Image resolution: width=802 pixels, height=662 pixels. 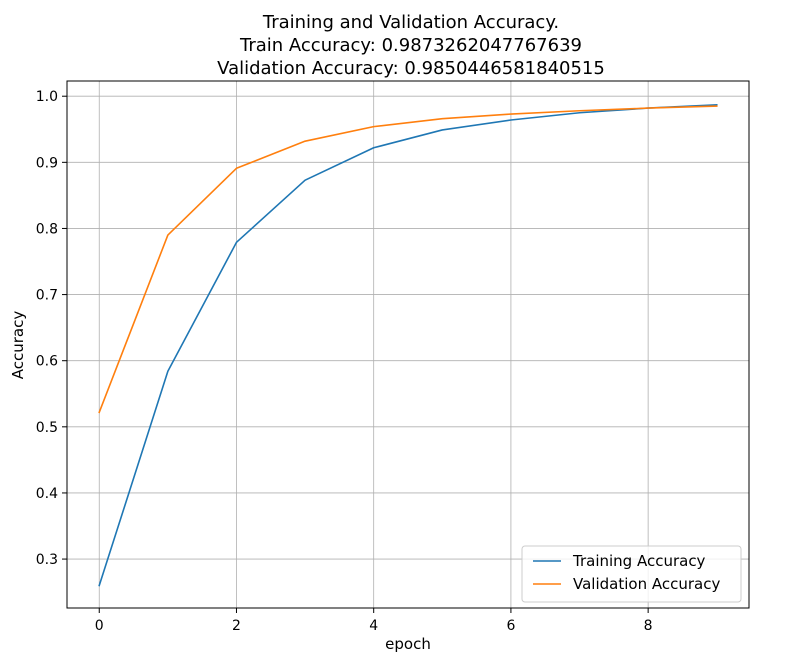 What do you see at coordinates (410, 22) in the screenshot?
I see `chart-title-line-1: Training and Validation Accuracy.` at bounding box center [410, 22].